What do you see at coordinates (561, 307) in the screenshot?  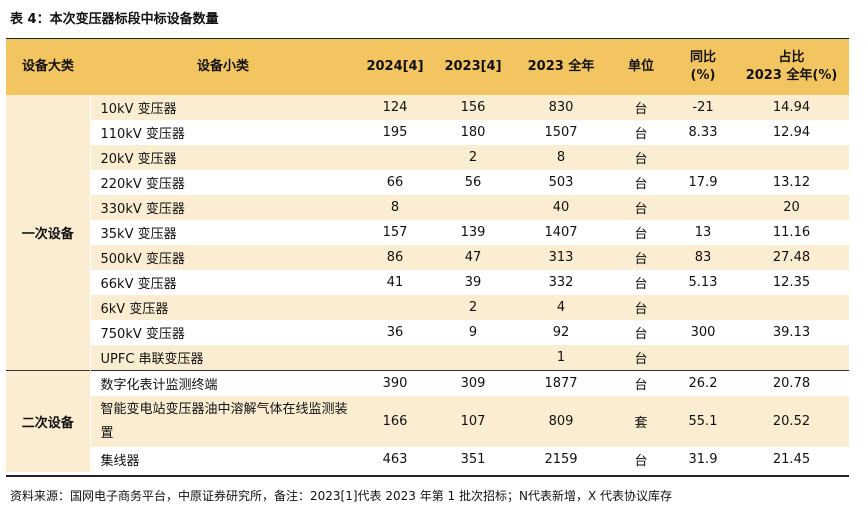 I see `value-2023-full-cell: 4` at bounding box center [561, 307].